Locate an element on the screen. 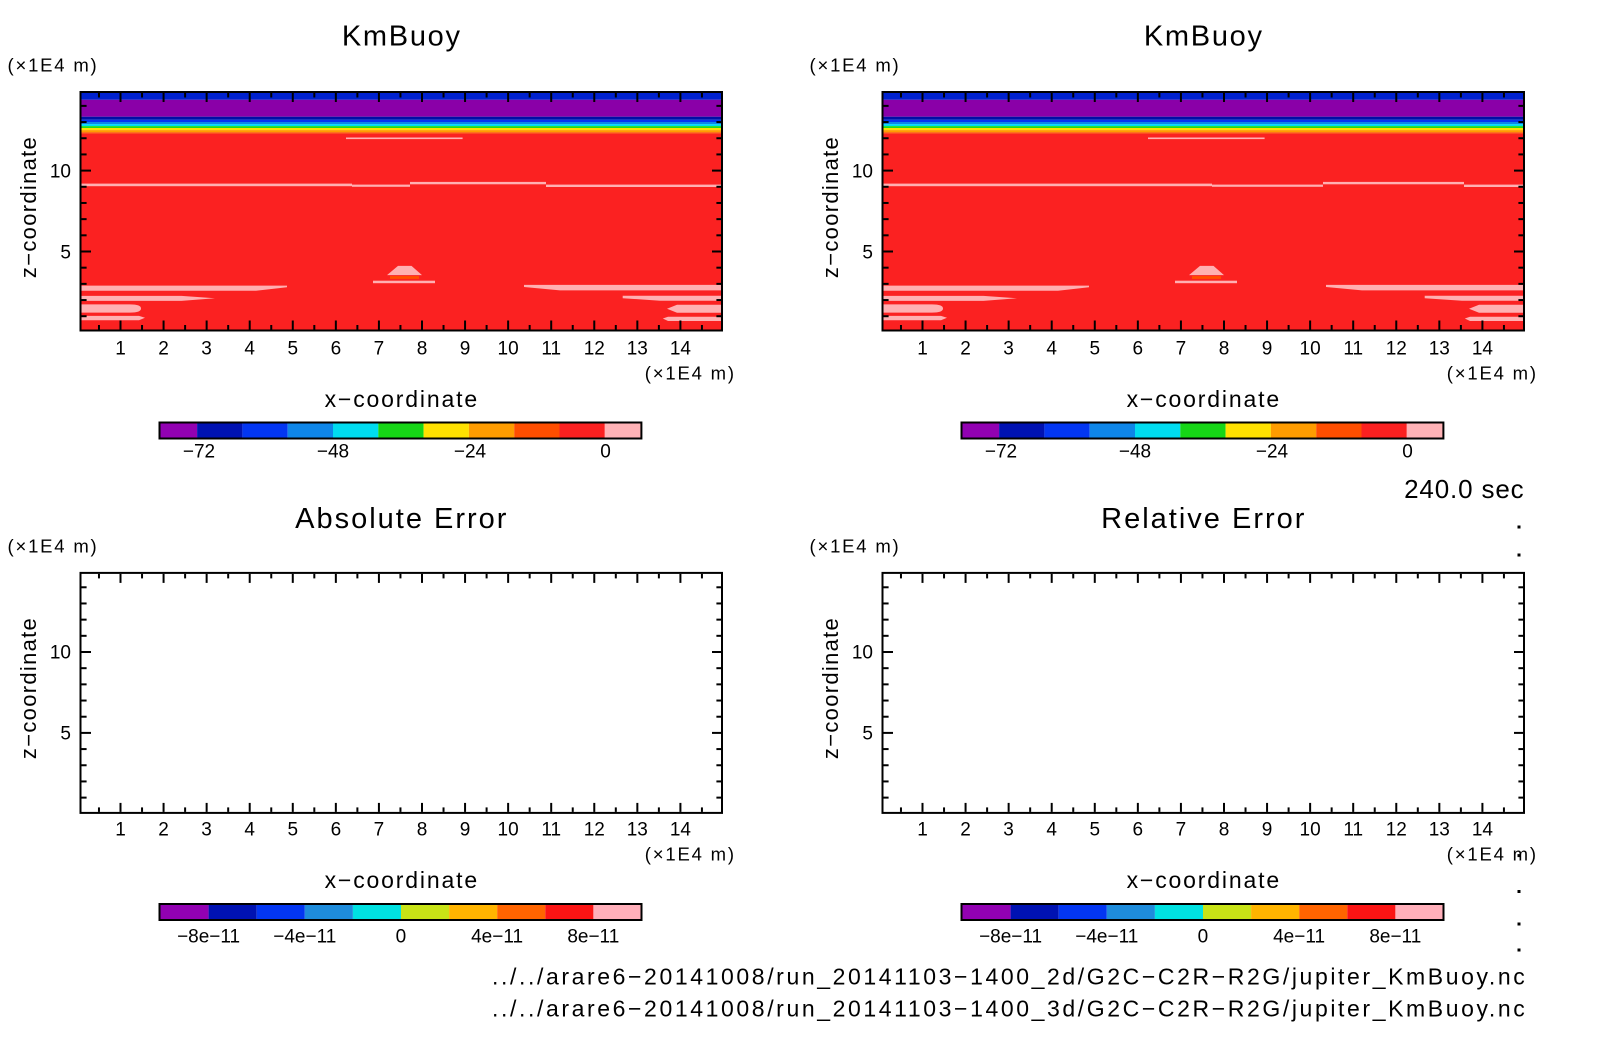 The width and height of the screenshot is (1604, 1054). svg-text: 240.0 sec is located at coordinates (1464, 489).